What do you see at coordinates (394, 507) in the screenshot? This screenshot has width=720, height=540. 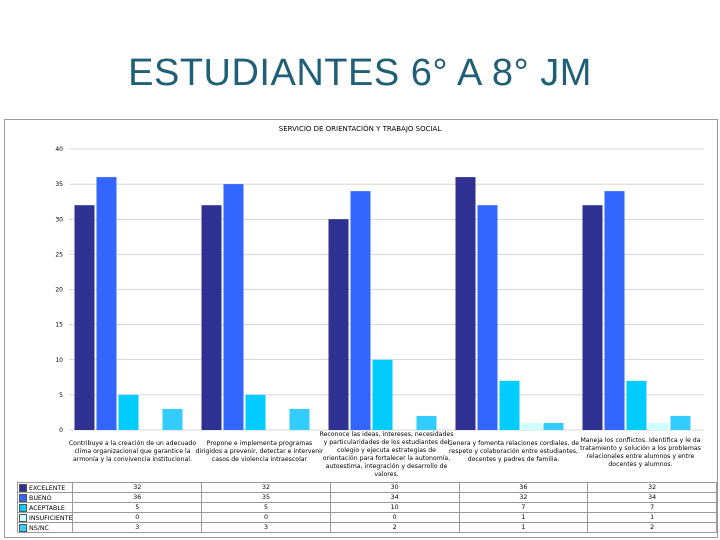 I see `data-label: 10` at bounding box center [394, 507].